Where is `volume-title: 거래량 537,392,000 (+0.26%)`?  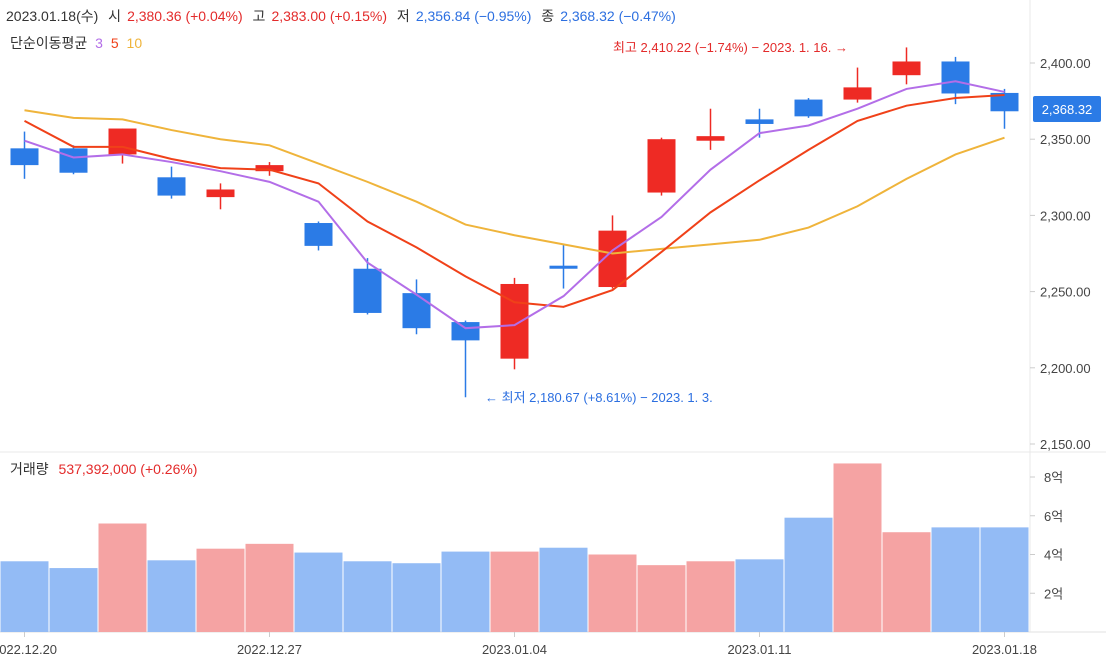 volume-title: 거래량 537,392,000 (+0.26%) is located at coordinates (106, 469).